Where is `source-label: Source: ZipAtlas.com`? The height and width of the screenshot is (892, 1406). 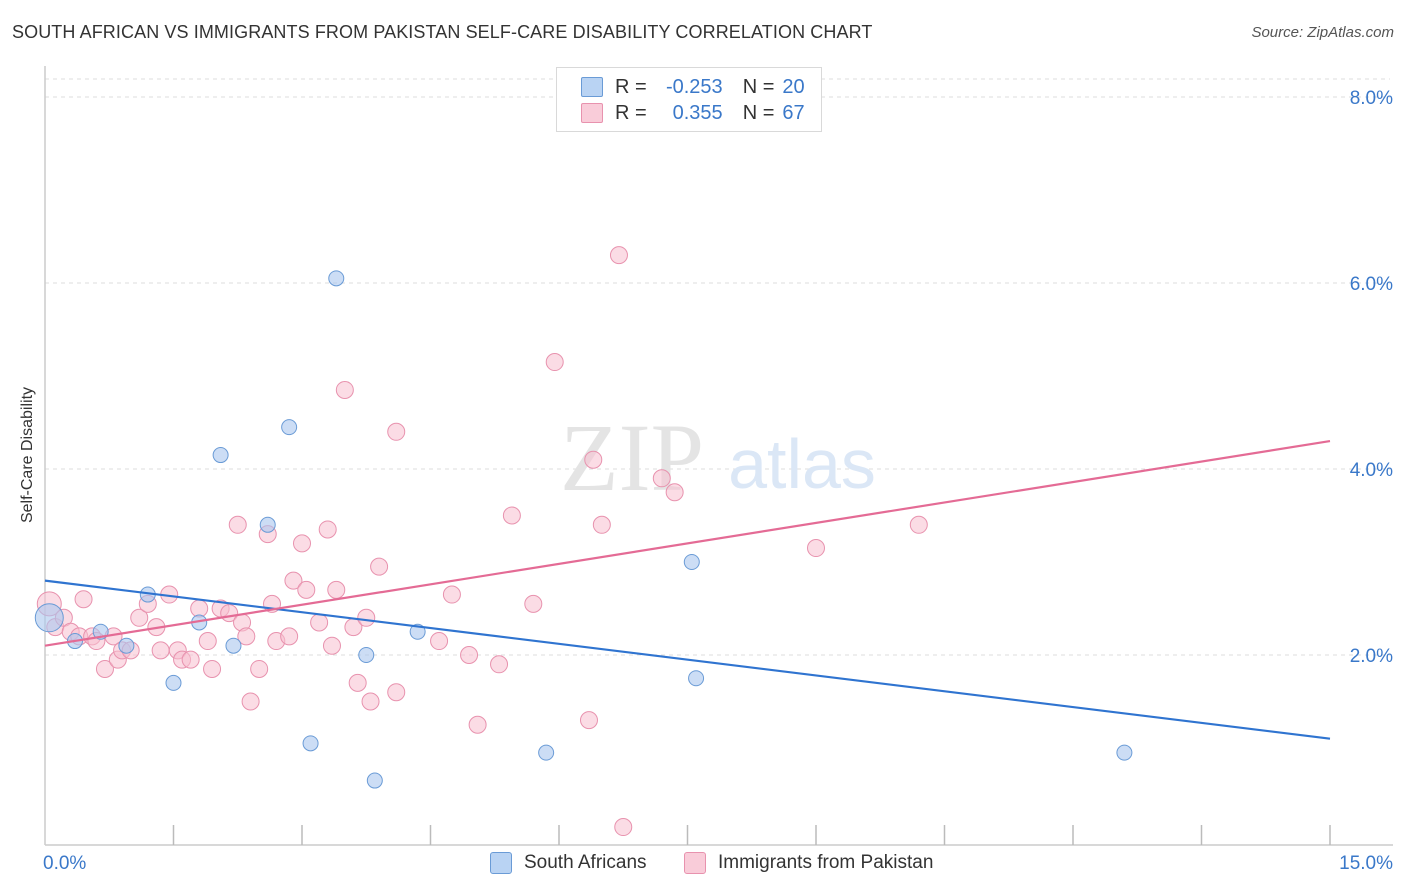 source-label: Source: ZipAtlas.com is located at coordinates (1322, 32).